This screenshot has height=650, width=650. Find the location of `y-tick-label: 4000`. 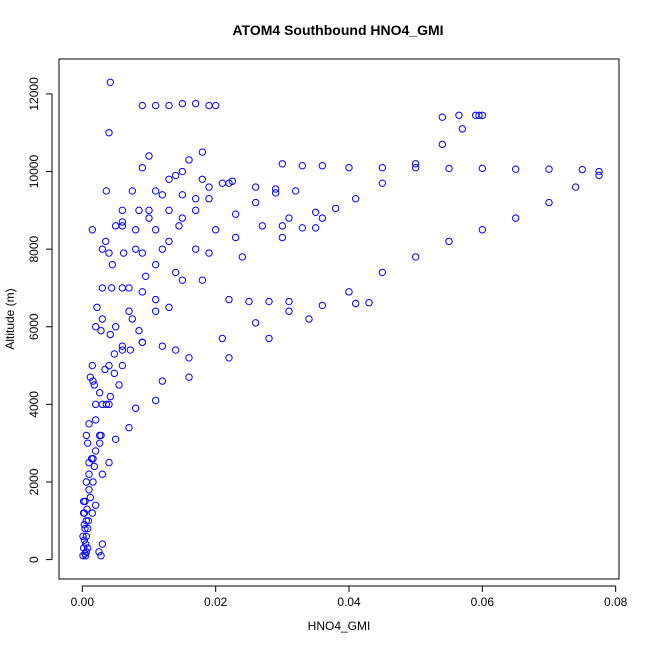

y-tick-label: 4000 is located at coordinates (34, 404).